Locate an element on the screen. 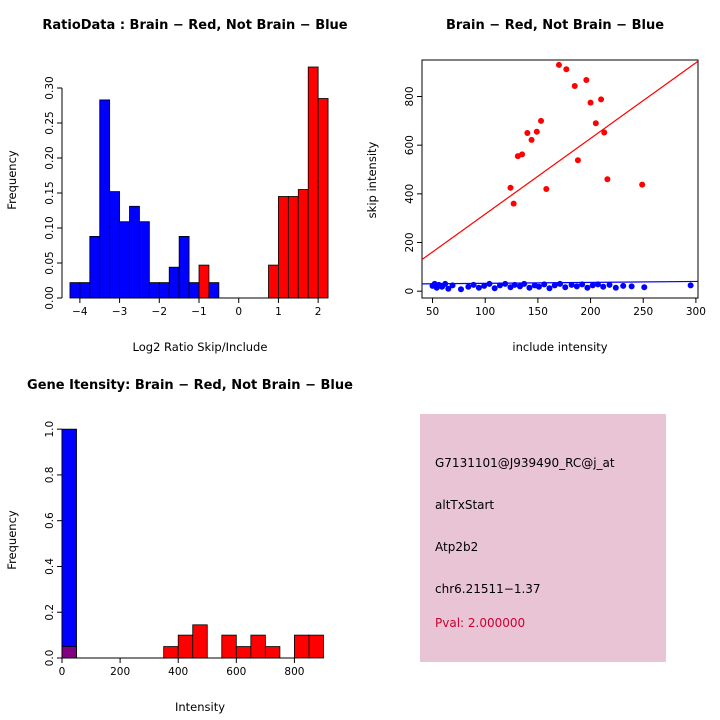 This screenshot has width=720, height=720. svg-text: −4 is located at coordinates (80, 312).